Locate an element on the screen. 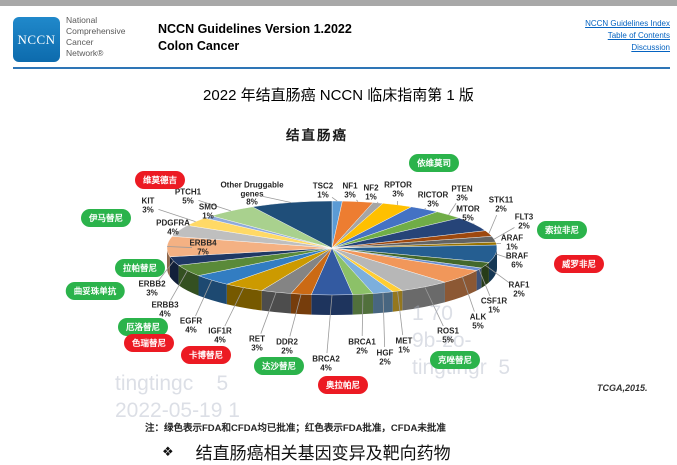 The image size is (677, 465). drug-label-fda_cfda: 拉帕替尼 is located at coordinates (140, 268).